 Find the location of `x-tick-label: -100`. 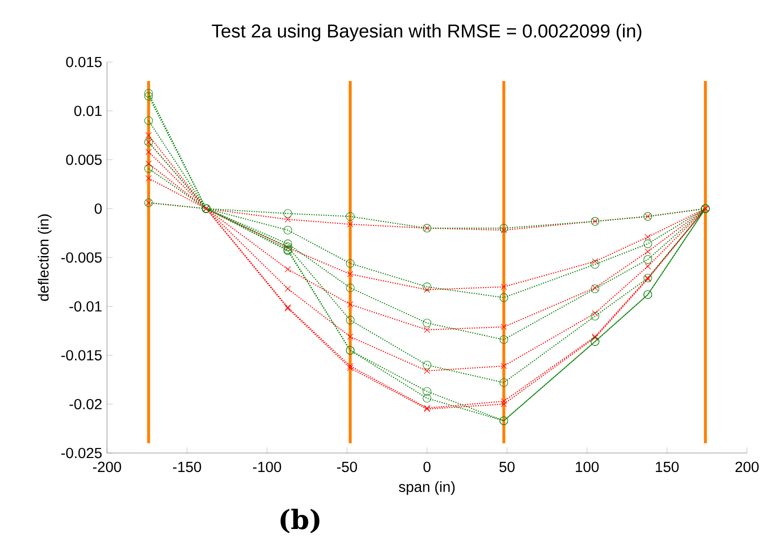

x-tick-label: -100 is located at coordinates (267, 467).